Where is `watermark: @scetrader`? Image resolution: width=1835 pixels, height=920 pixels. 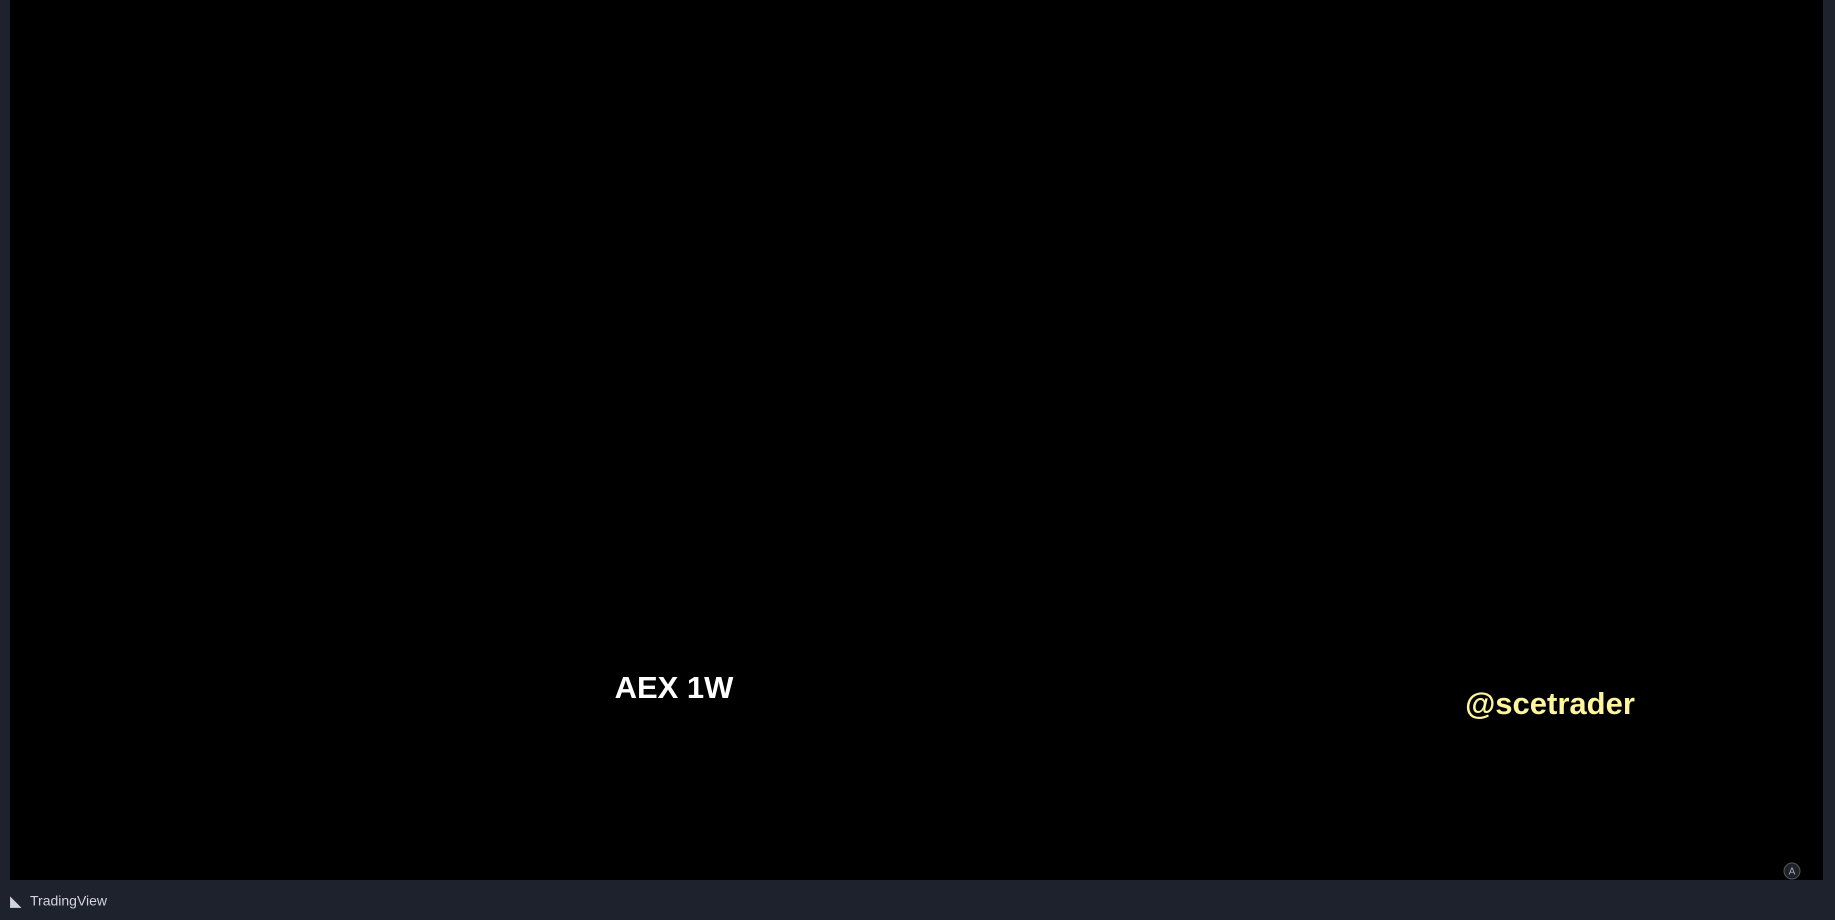 watermark: @scetrader is located at coordinates (1550, 703).